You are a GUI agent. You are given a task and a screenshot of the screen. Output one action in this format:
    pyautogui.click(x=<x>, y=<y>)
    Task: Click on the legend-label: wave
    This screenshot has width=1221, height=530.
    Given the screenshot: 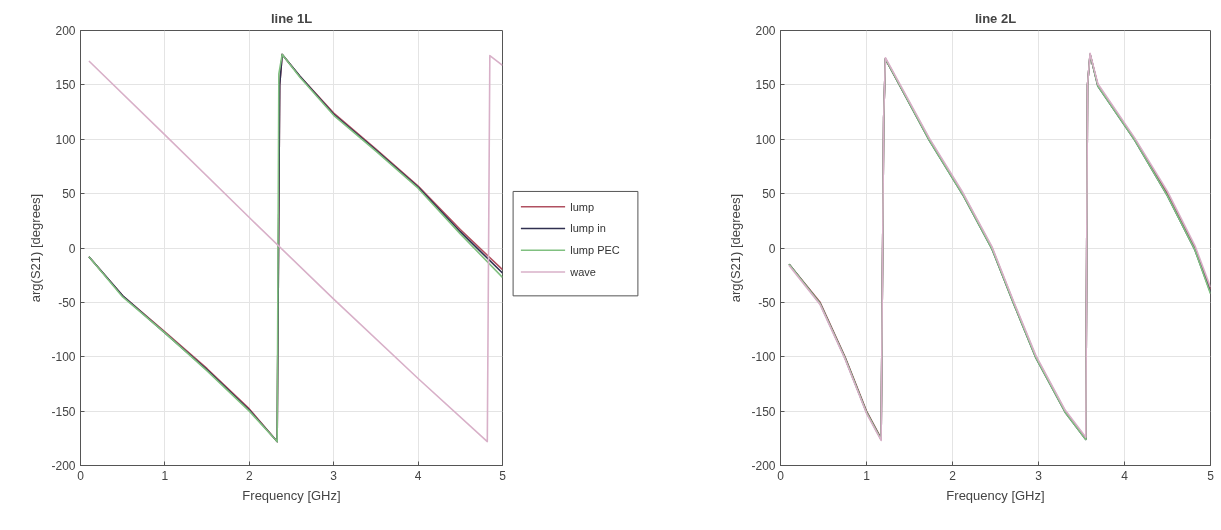 What is the action you would take?
    pyautogui.click(x=582, y=271)
    